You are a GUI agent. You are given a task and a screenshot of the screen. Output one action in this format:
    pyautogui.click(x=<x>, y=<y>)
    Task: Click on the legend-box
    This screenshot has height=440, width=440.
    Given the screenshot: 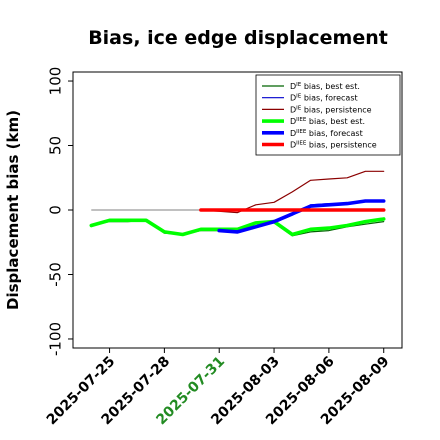 What is the action you would take?
    pyautogui.click(x=328, y=115)
    